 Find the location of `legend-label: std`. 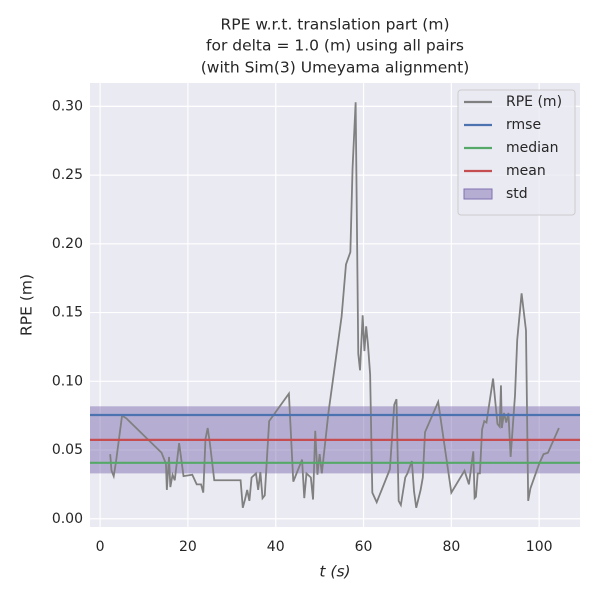

legend-label: std is located at coordinates (517, 194).